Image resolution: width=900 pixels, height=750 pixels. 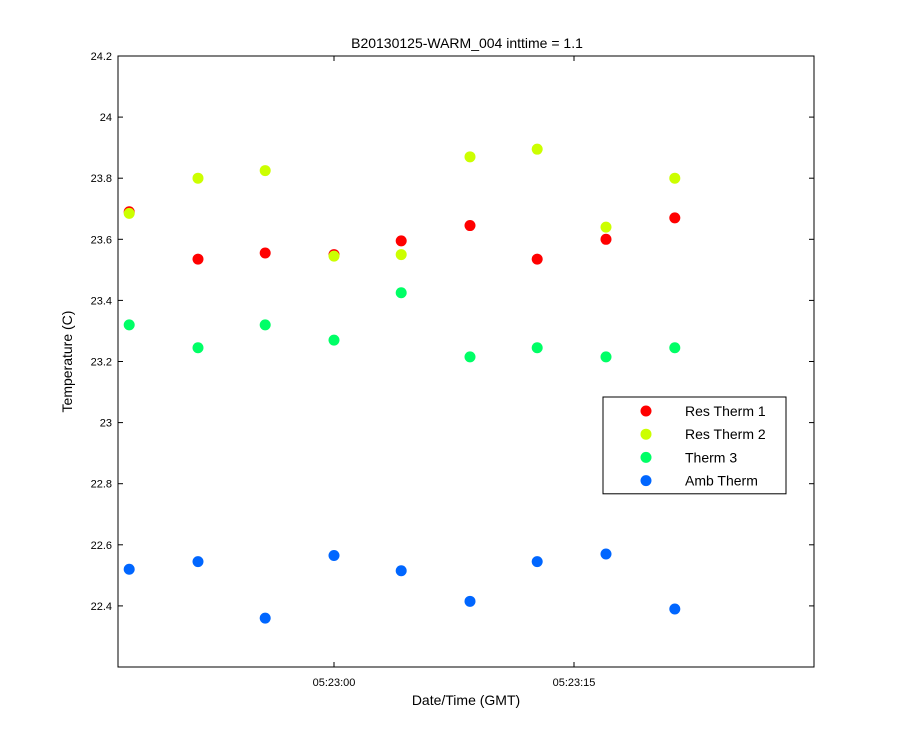 What do you see at coordinates (467, 43) in the screenshot?
I see `chart-title: B20130125-WARM_004 inttime = 1.1` at bounding box center [467, 43].